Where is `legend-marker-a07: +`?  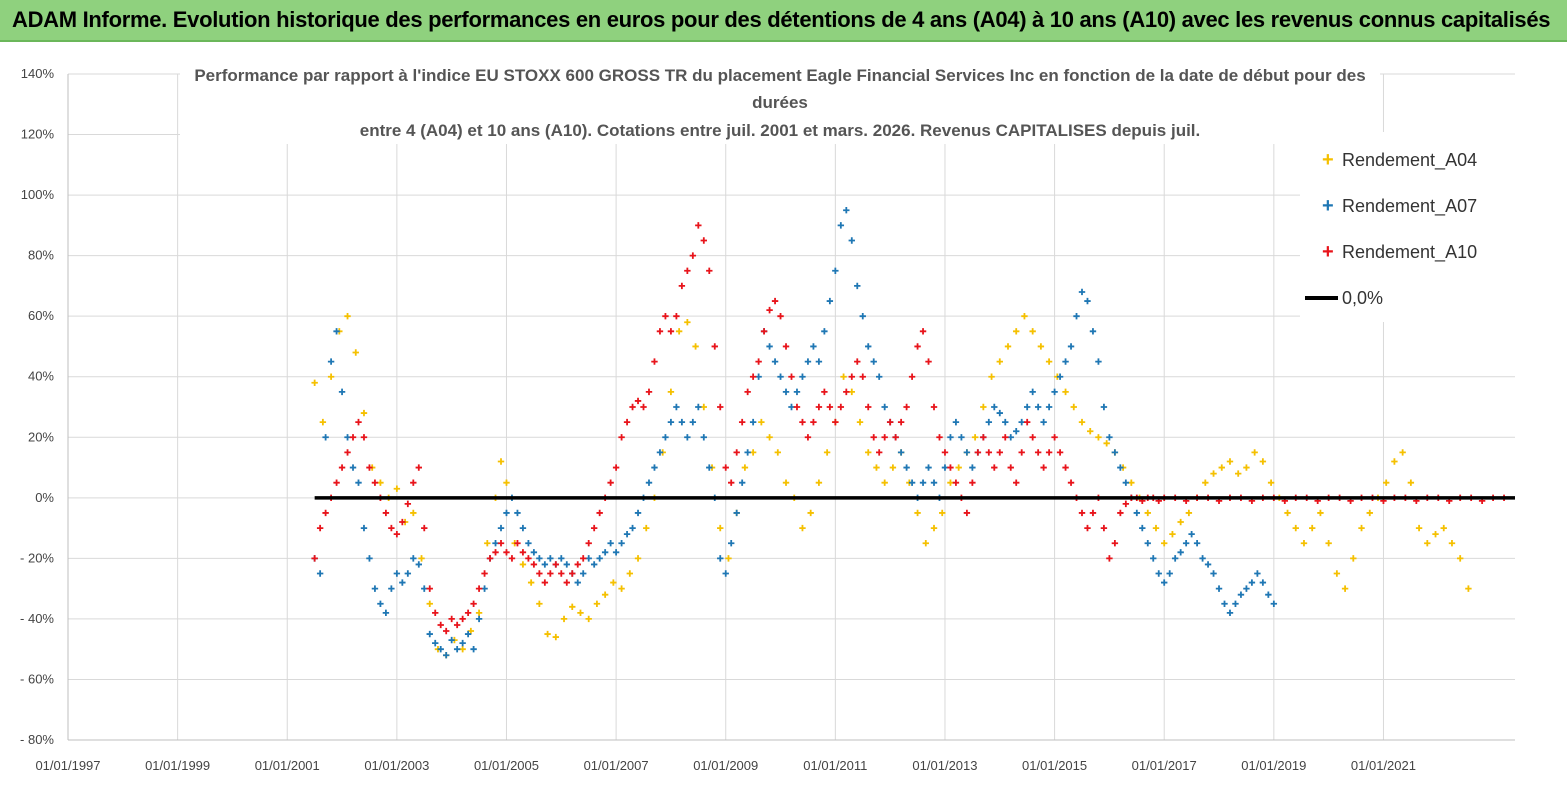 legend-marker-a07: + is located at coordinates (1328, 206).